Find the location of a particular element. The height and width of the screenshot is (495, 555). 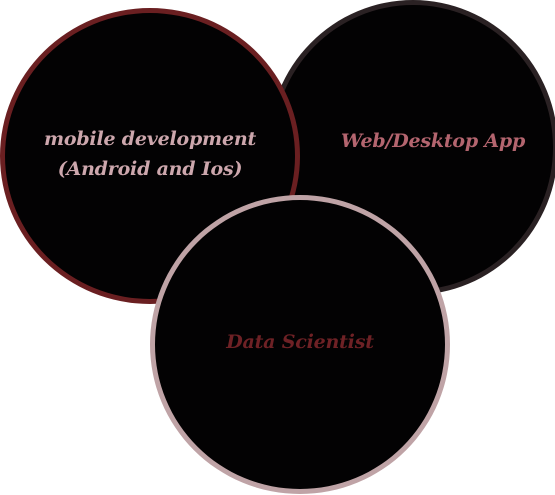

mobile-development-label-line1: mobile development is located at coordinates (150, 139).